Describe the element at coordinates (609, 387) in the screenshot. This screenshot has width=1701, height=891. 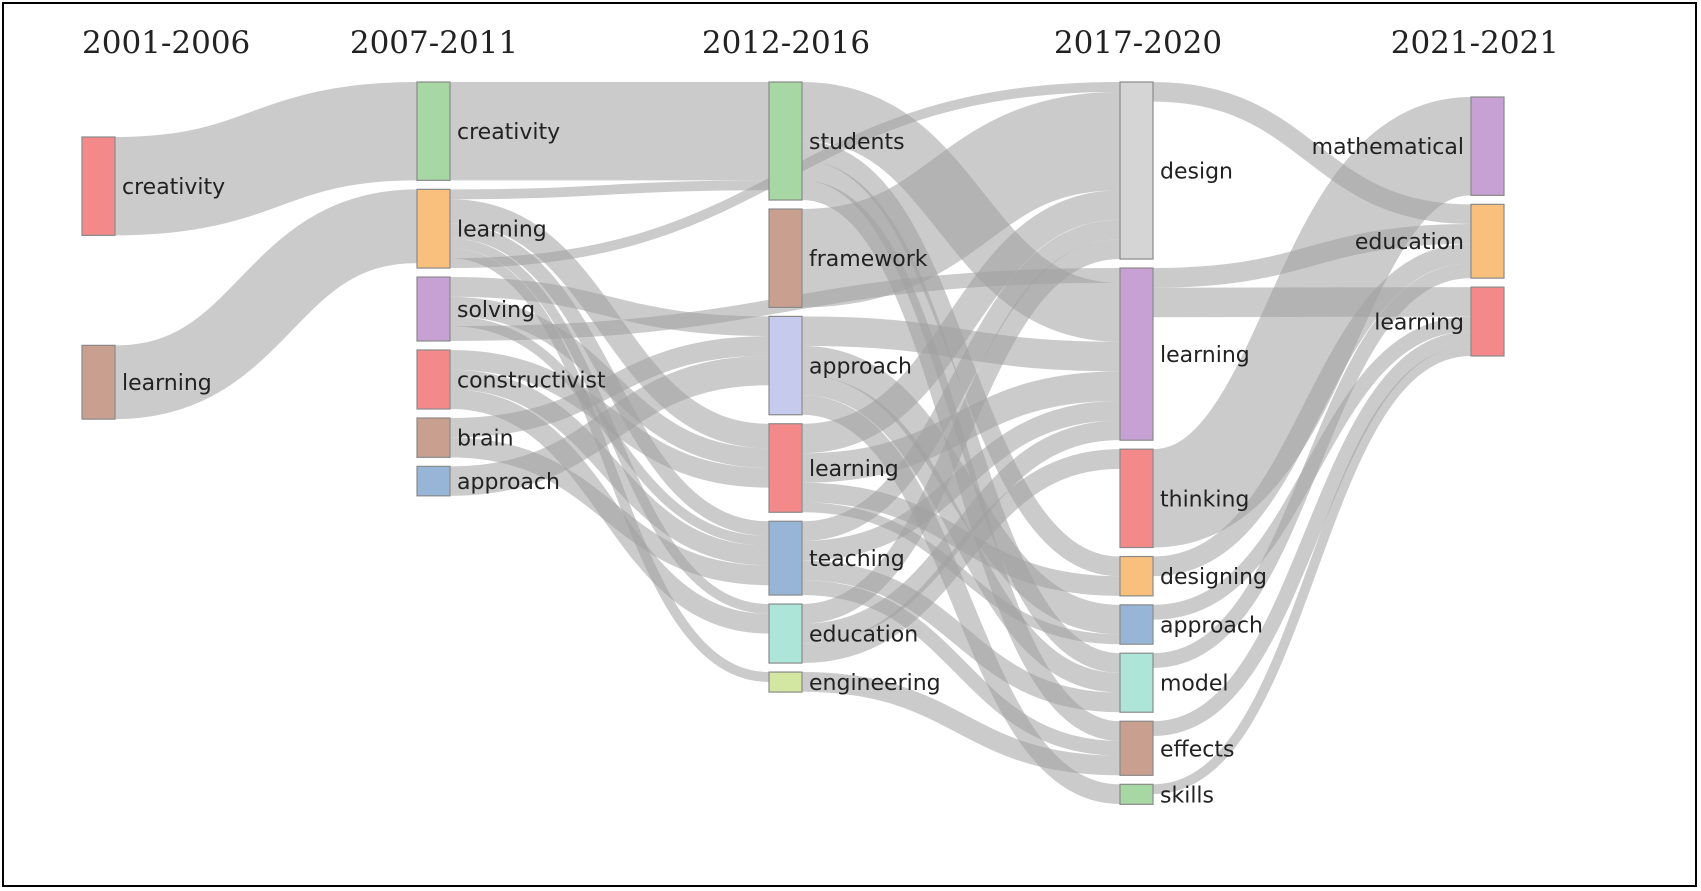
I see `link-c1_brain-to-c2_approach` at that location.